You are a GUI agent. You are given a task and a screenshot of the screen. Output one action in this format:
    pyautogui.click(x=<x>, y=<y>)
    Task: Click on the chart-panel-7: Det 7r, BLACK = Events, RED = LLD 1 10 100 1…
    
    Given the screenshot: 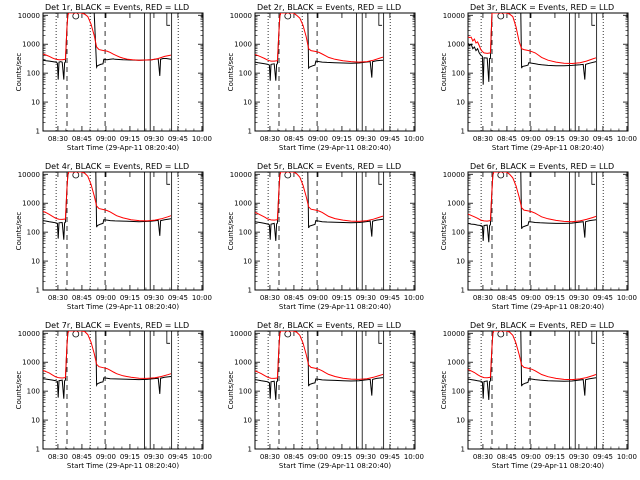 What is the action you would take?
    pyautogui.click(x=113, y=395)
    